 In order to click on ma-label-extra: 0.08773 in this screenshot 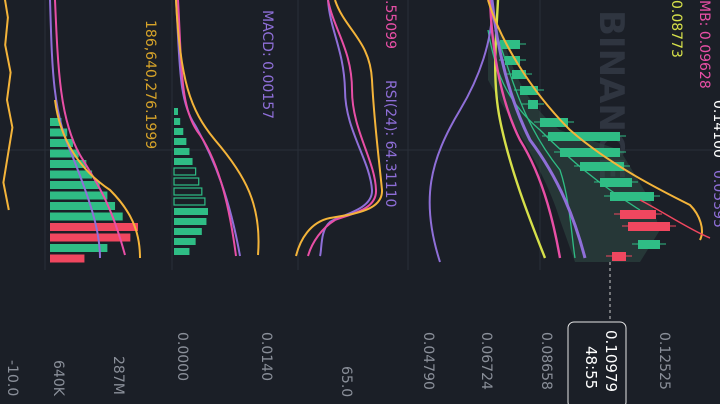, I will do `click(676, 29)`.